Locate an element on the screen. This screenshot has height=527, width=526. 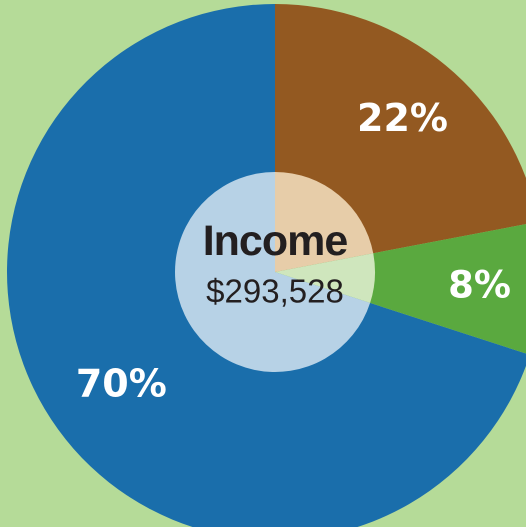
slice-label-70-percent: 70% is located at coordinates (121, 384).